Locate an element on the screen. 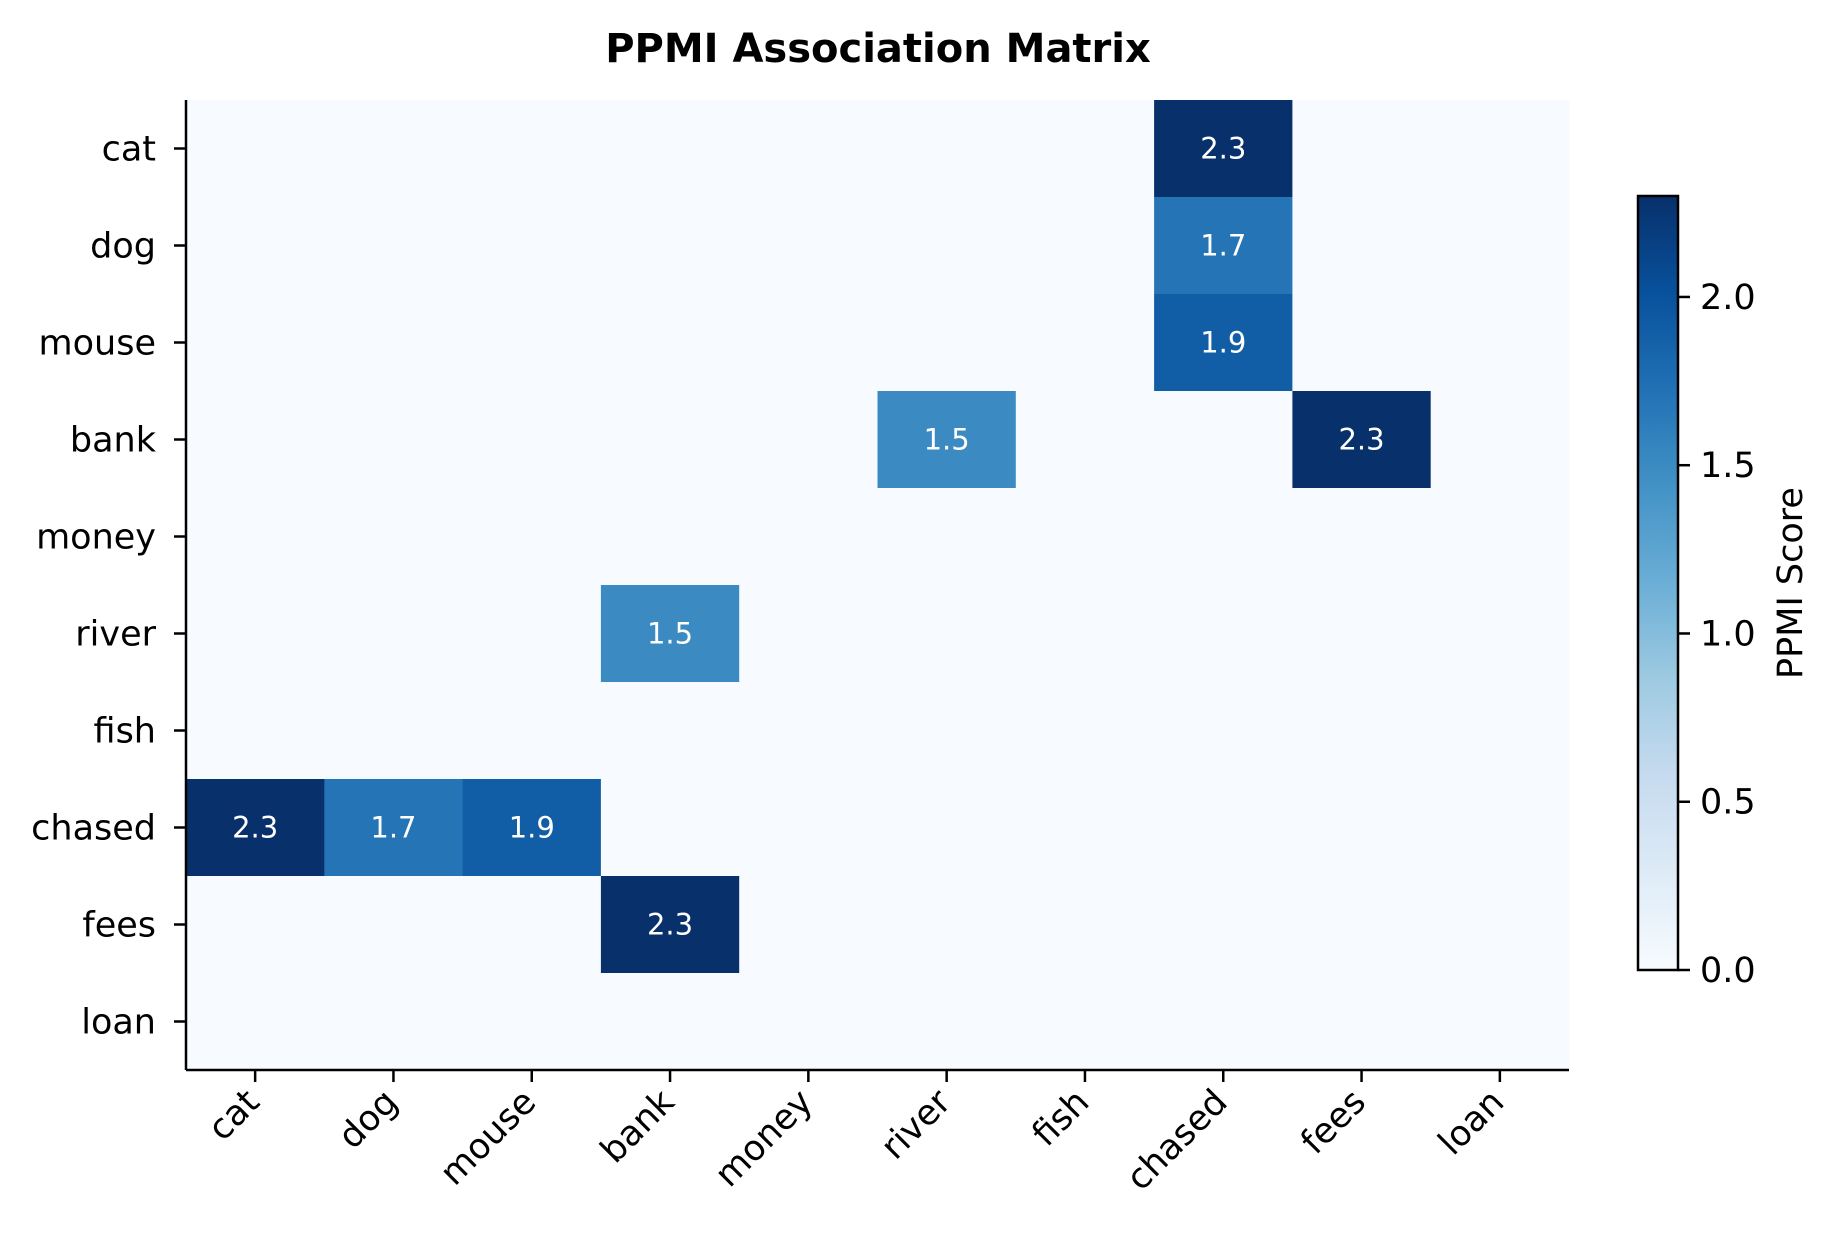 This screenshot has width=1831, height=1234. heatmap-cell-bank-cat is located at coordinates (255, 440).